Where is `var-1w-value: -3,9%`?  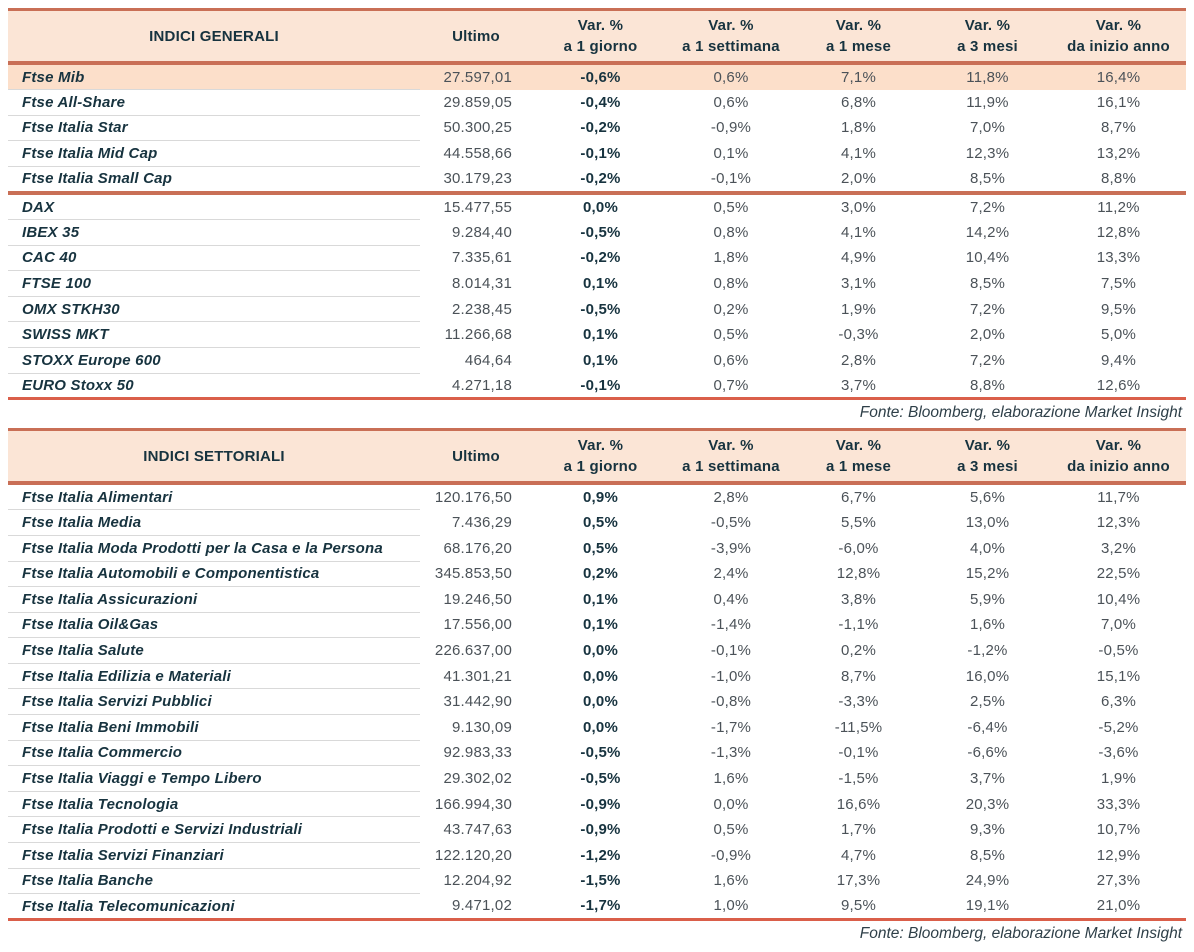
var-1w-value: -3,9% is located at coordinates (731, 548).